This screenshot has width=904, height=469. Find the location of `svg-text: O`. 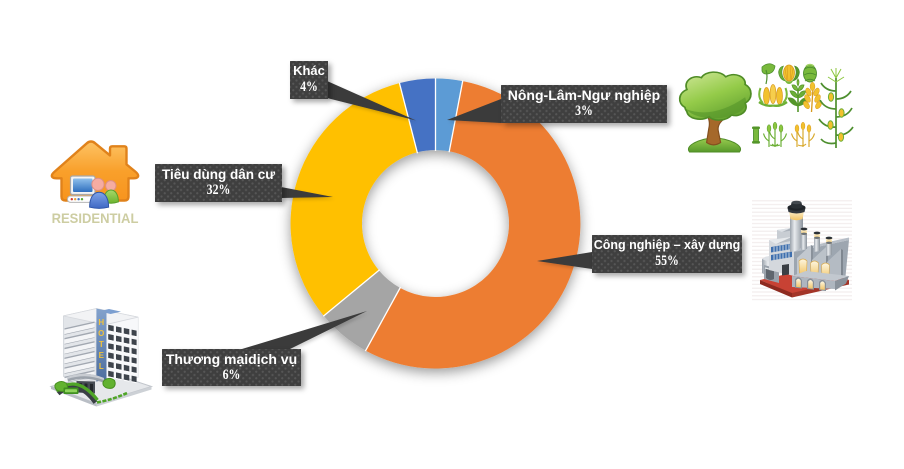

svg-text: O is located at coordinates (101, 333).